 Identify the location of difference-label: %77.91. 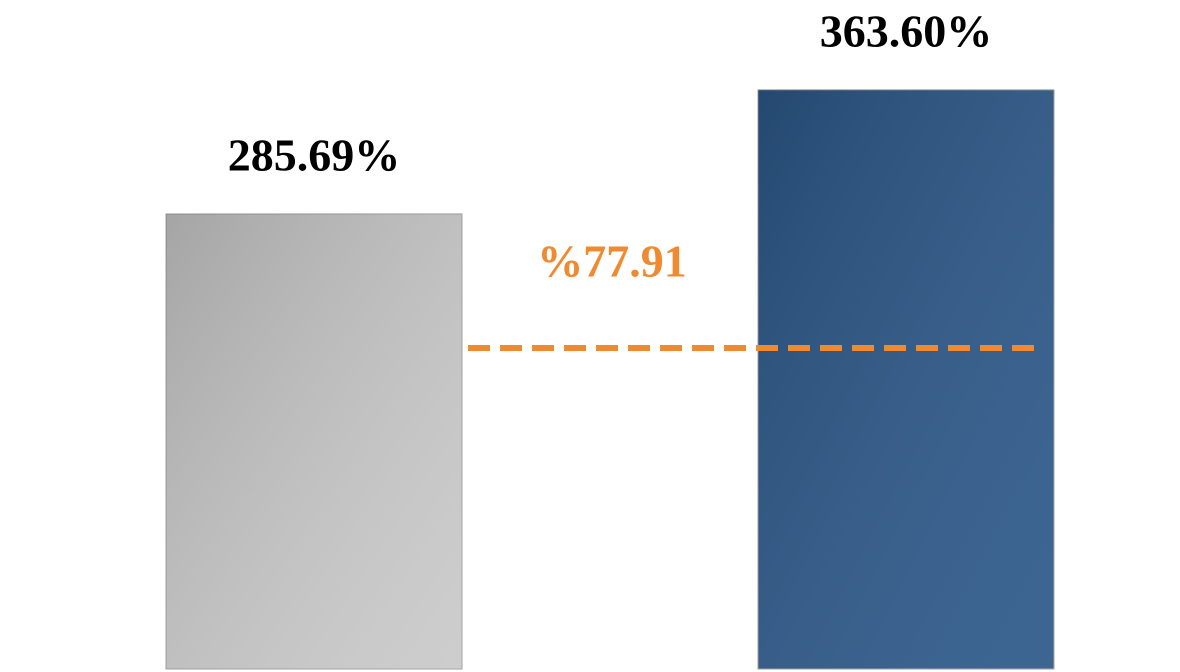
(612, 261).